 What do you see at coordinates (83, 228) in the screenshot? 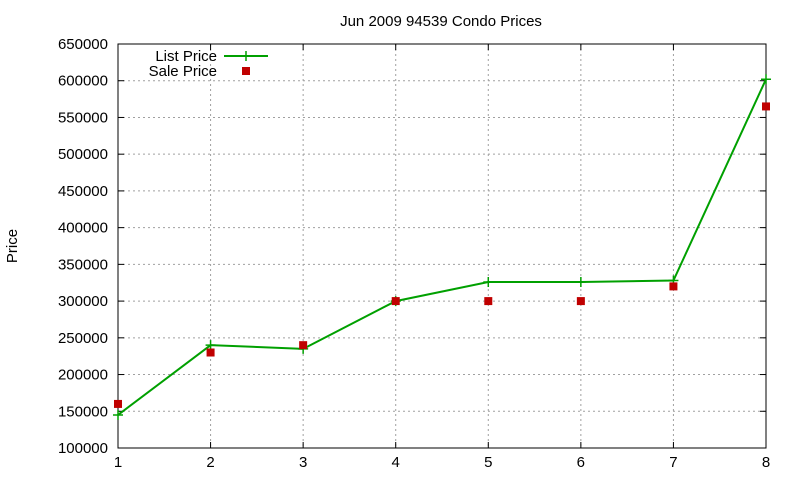
I see `y-tick-label: 400000` at bounding box center [83, 228].